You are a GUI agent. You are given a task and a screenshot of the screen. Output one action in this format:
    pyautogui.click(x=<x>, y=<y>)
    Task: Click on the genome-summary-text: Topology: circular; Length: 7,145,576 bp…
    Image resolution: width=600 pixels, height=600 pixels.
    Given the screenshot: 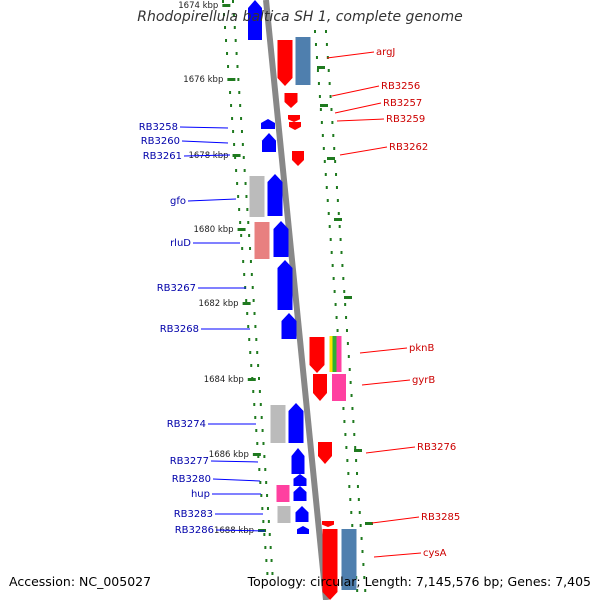 What is the action you would take?
    pyautogui.click(x=419, y=581)
    